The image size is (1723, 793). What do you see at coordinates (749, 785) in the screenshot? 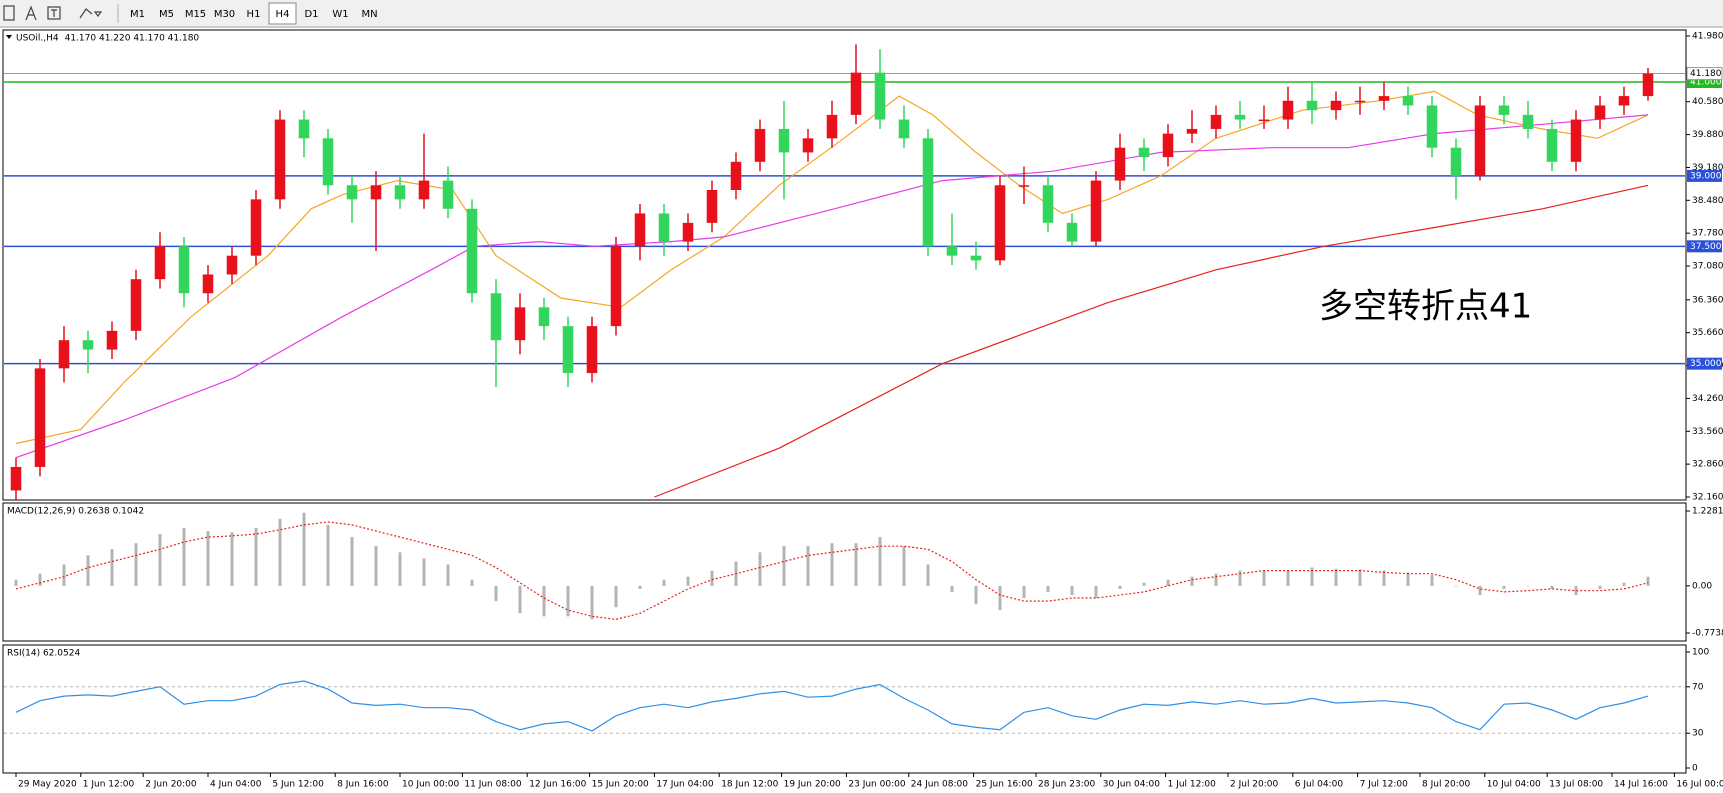
I see `x-tick-label: 18 Jun 12:00` at bounding box center [749, 785].